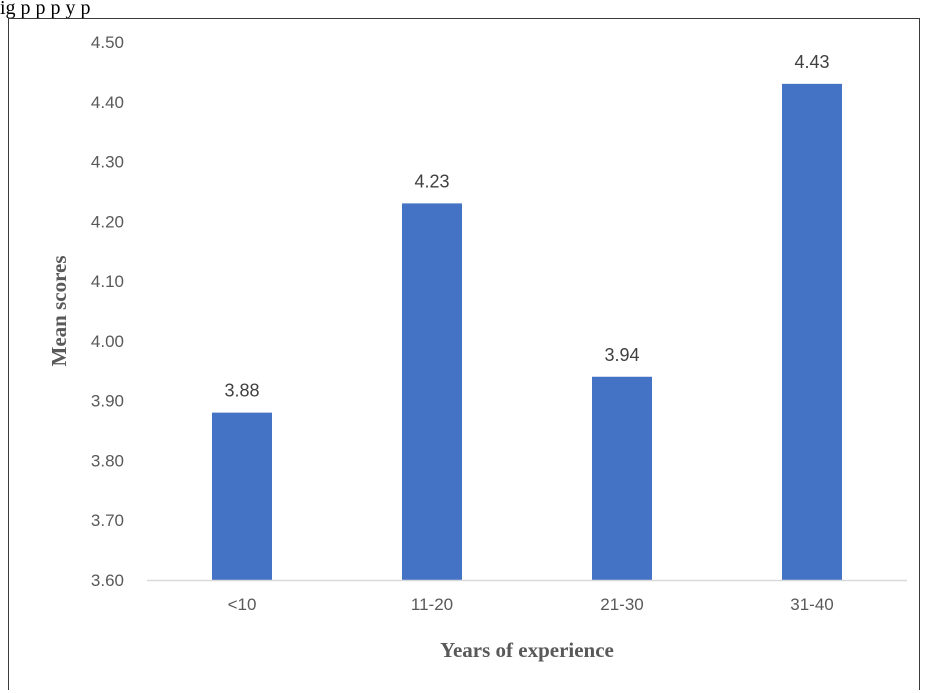 Image resolution: width=925 pixels, height=693 pixels. Describe the element at coordinates (107, 221) in the screenshot. I see `y-tick-label: 4.20` at that location.